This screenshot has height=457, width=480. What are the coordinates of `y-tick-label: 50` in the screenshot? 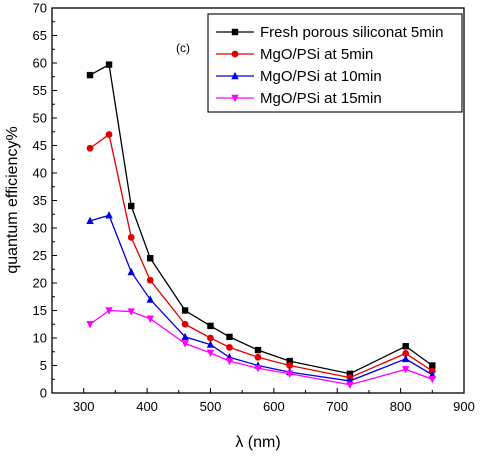 It's located at (40, 118).